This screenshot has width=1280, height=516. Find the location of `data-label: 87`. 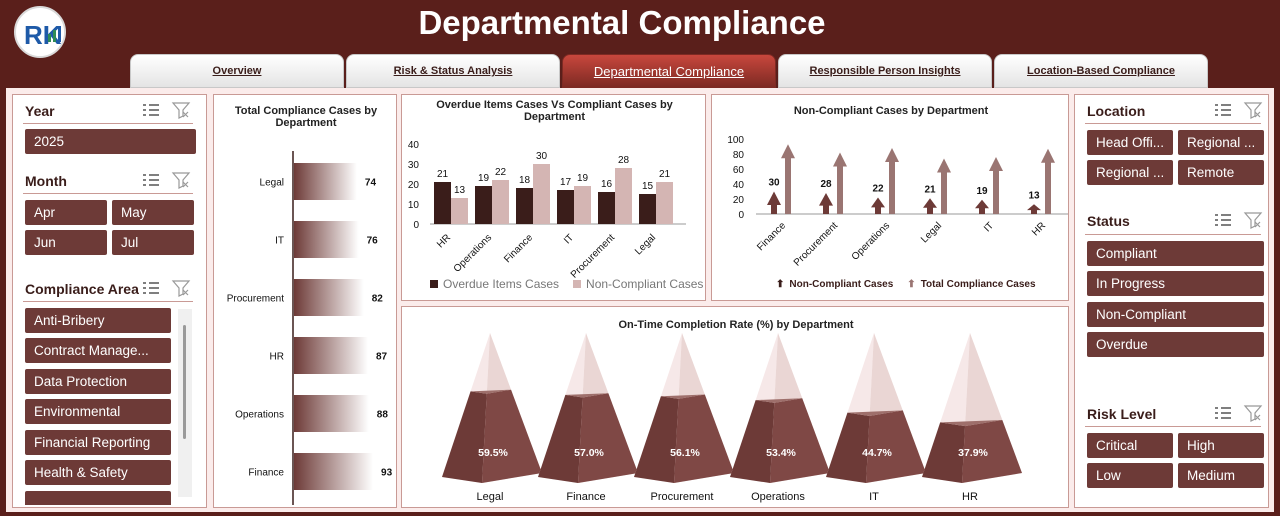

data-label: 87 is located at coordinates (382, 357).